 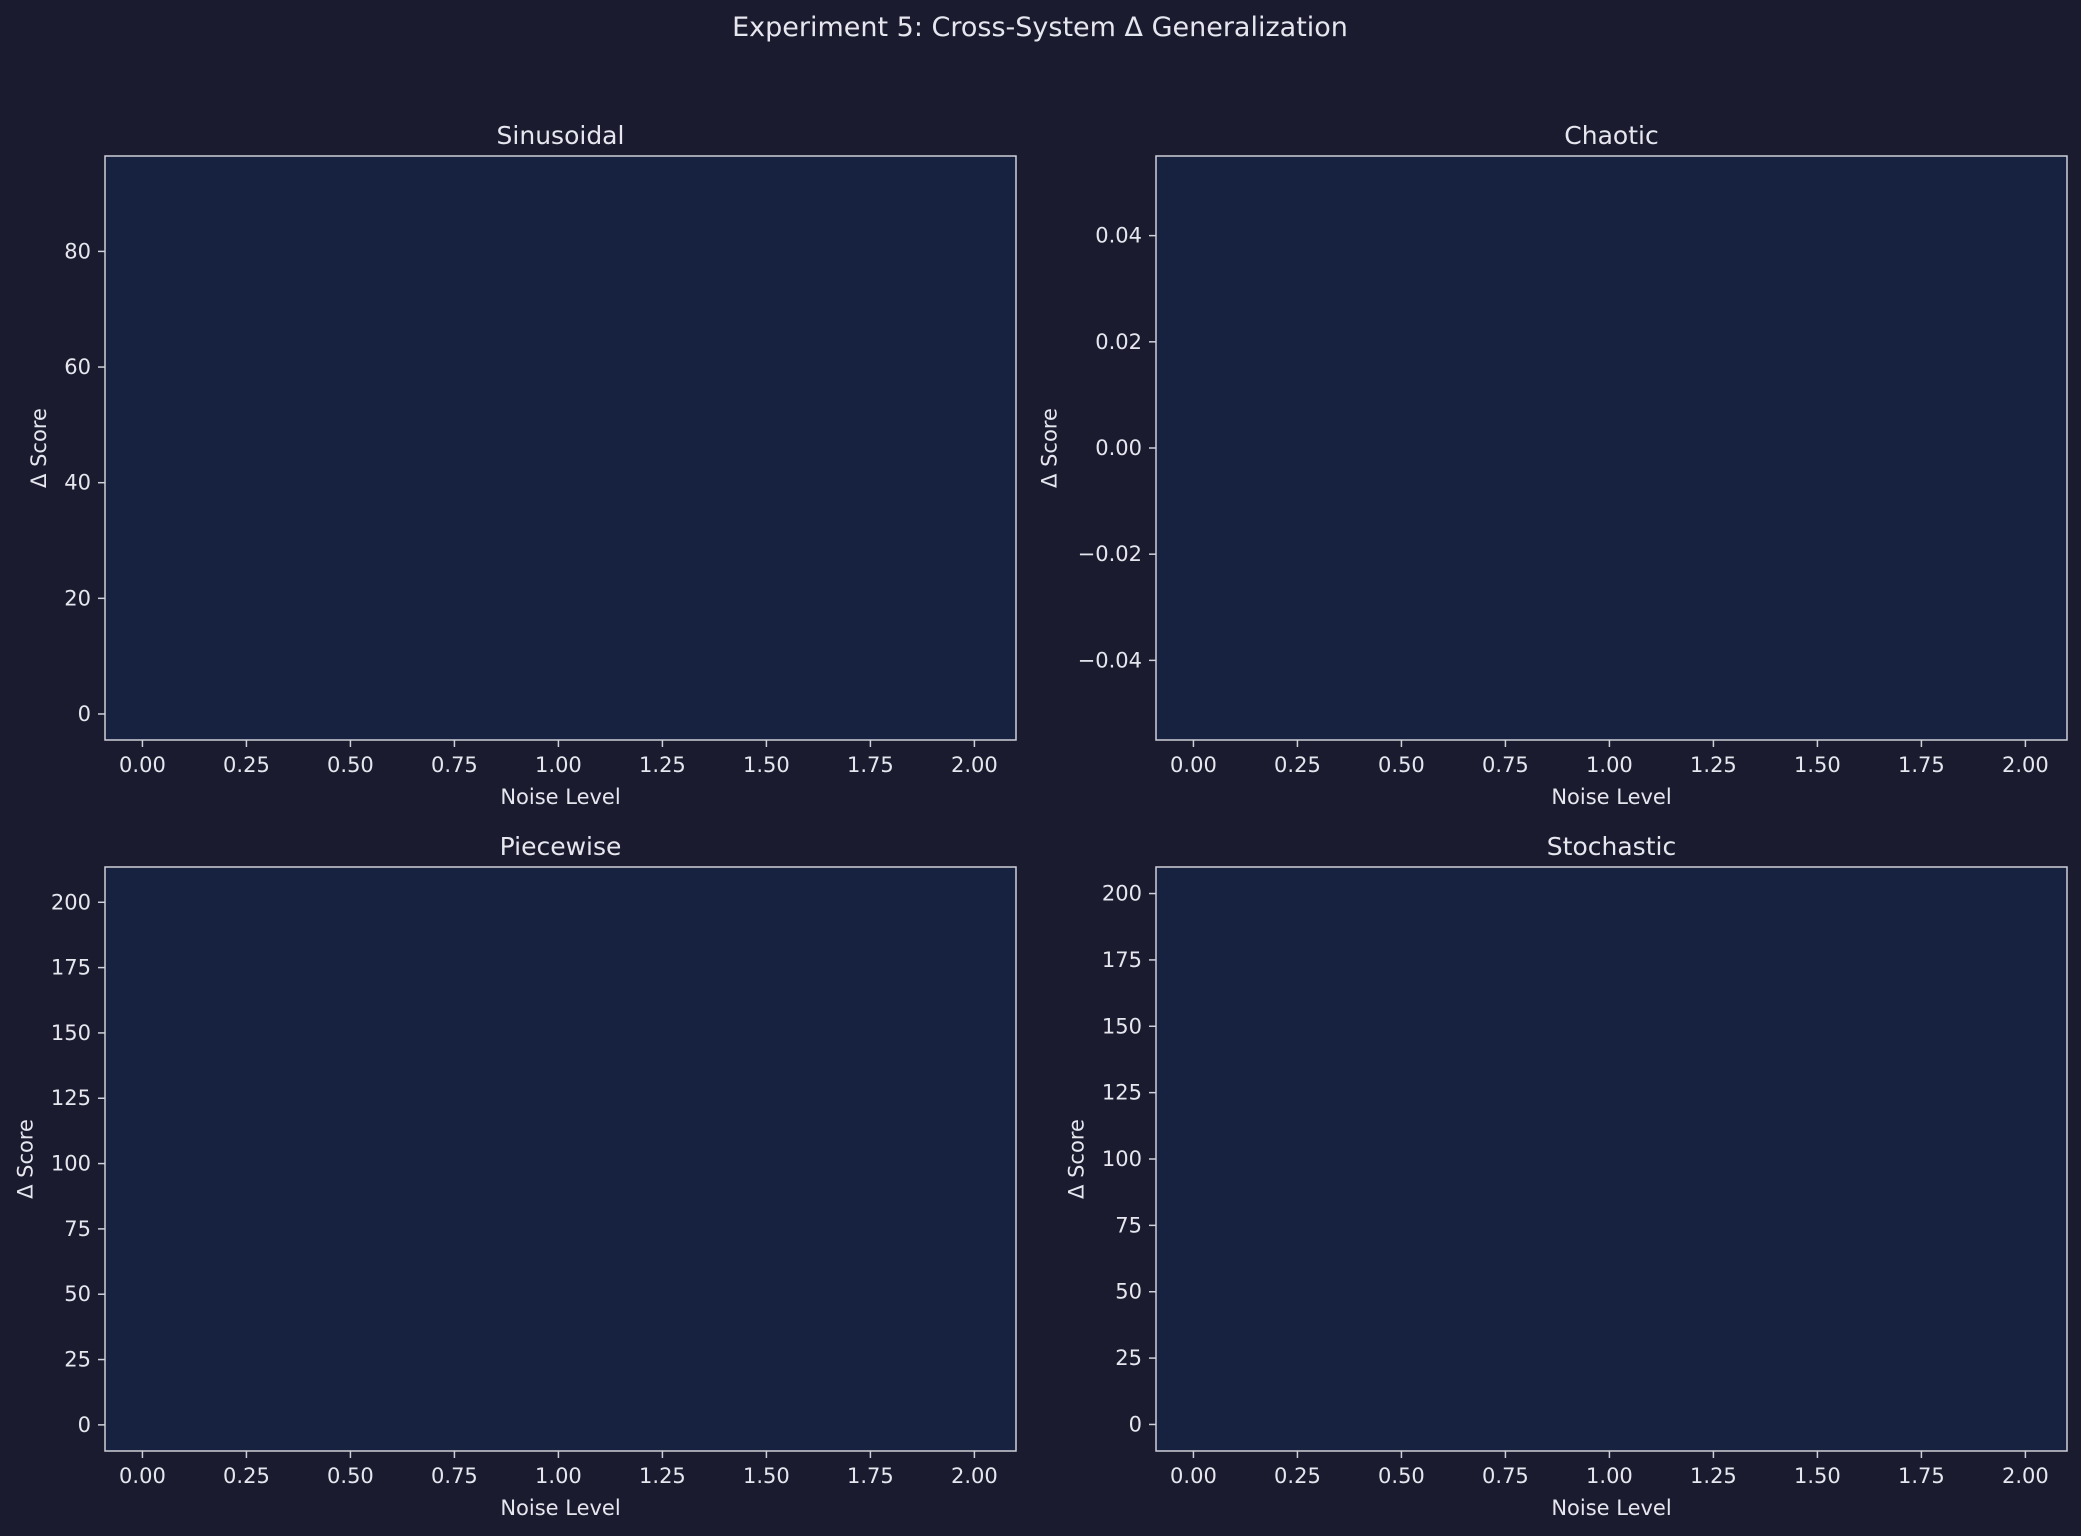 I want to click on subplot-title: Stochastic, so click(x=1611, y=846).